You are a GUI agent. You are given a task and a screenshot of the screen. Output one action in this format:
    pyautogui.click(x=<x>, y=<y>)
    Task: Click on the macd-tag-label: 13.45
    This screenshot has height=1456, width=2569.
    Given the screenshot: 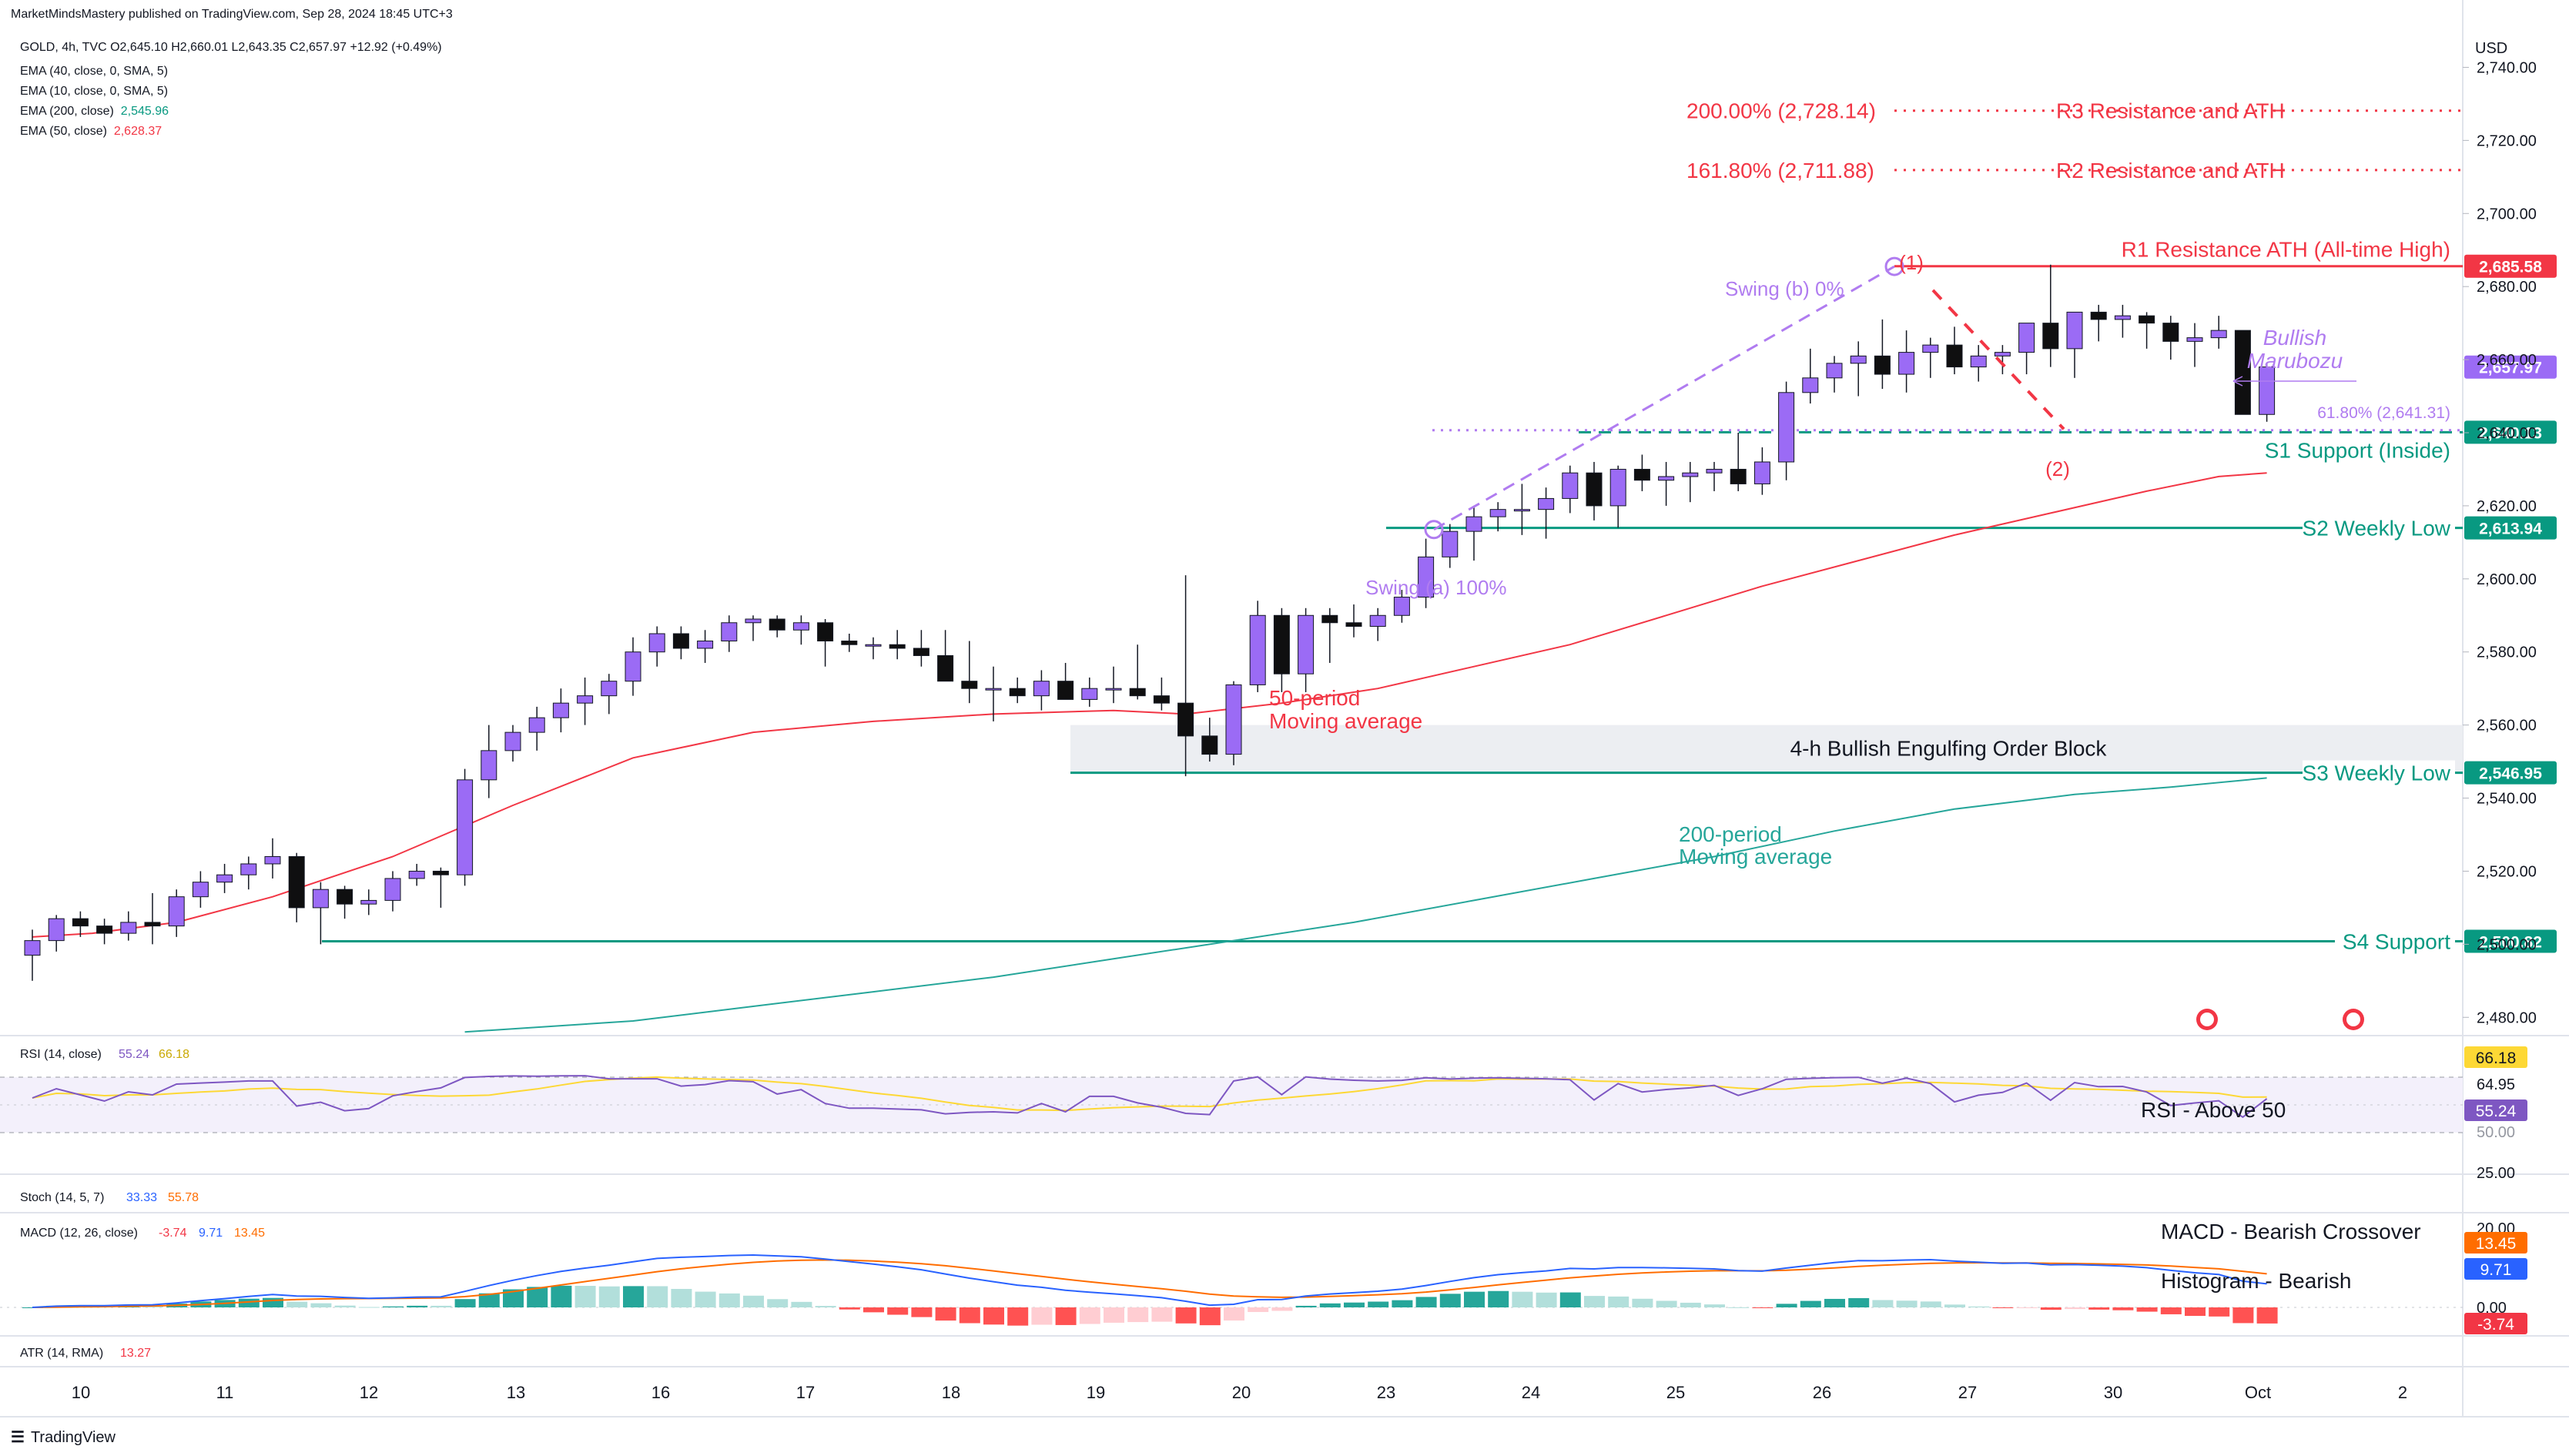 What is the action you would take?
    pyautogui.click(x=2496, y=1244)
    